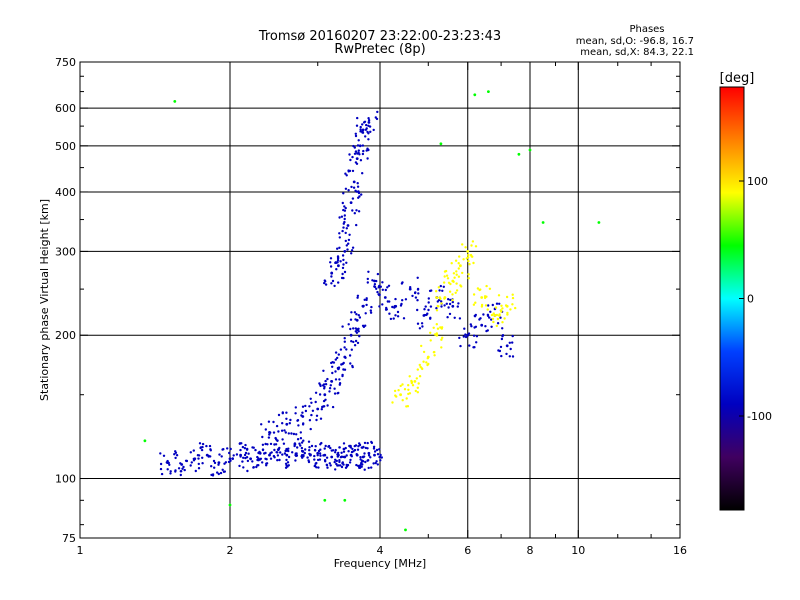 The width and height of the screenshot is (800, 600). What do you see at coordinates (65, 108) in the screenshot?
I see `y-tick-label: 600` at bounding box center [65, 108].